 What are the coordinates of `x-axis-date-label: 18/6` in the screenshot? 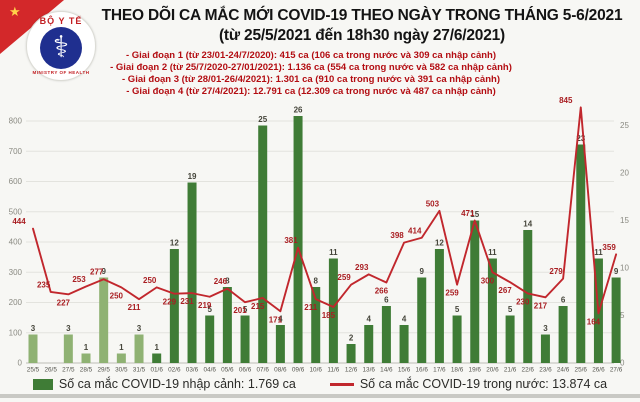 It's located at (457, 370).